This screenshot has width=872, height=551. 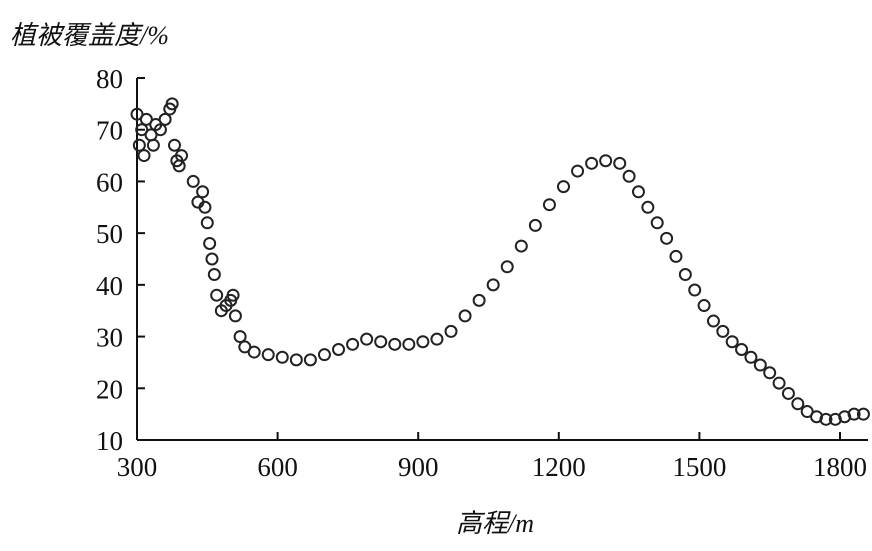 What do you see at coordinates (109, 389) in the screenshot?
I see `y-tick-label: 20` at bounding box center [109, 389].